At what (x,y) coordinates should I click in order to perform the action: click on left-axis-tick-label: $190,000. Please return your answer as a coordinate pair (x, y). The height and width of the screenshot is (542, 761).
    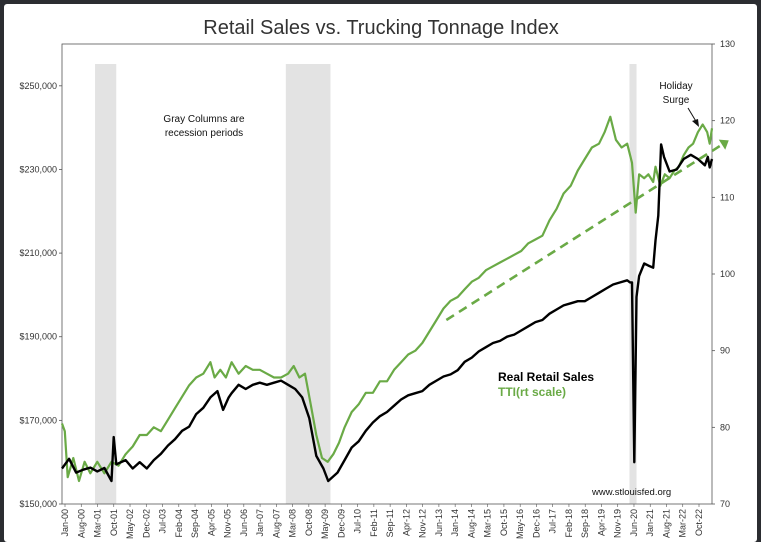
    Looking at the image, I should click on (38, 337).